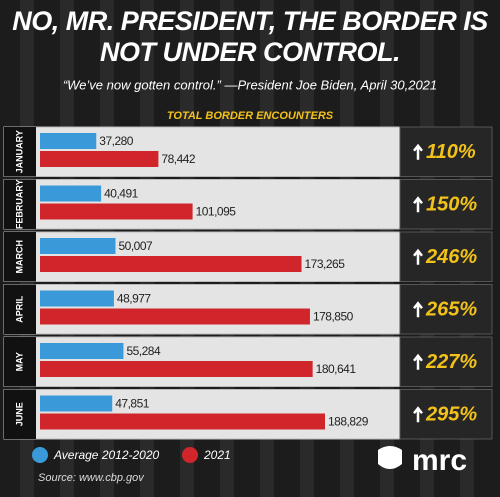  What do you see at coordinates (439, 460) in the screenshot?
I see `logo-text: mrc` at bounding box center [439, 460].